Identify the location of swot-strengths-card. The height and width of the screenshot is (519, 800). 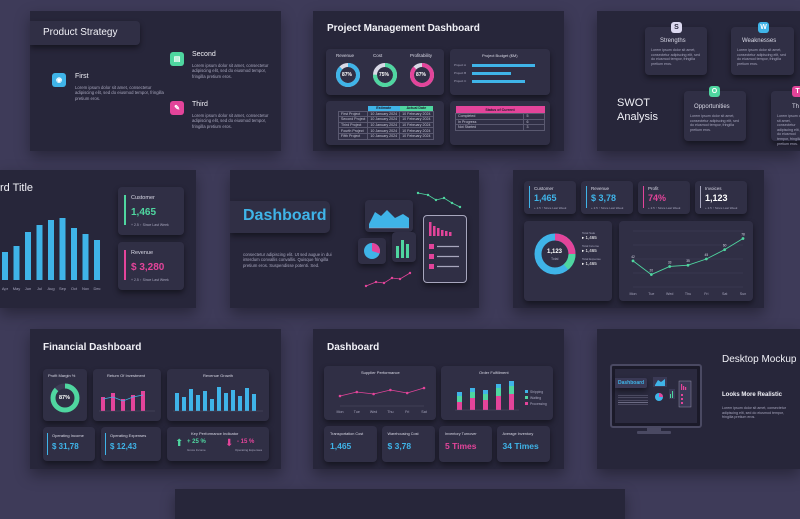
(676, 51).